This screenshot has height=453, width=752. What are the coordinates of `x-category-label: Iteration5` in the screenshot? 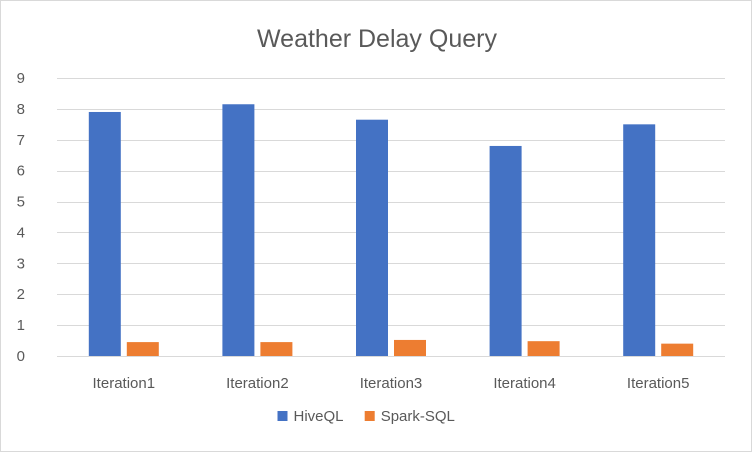 It's located at (658, 383).